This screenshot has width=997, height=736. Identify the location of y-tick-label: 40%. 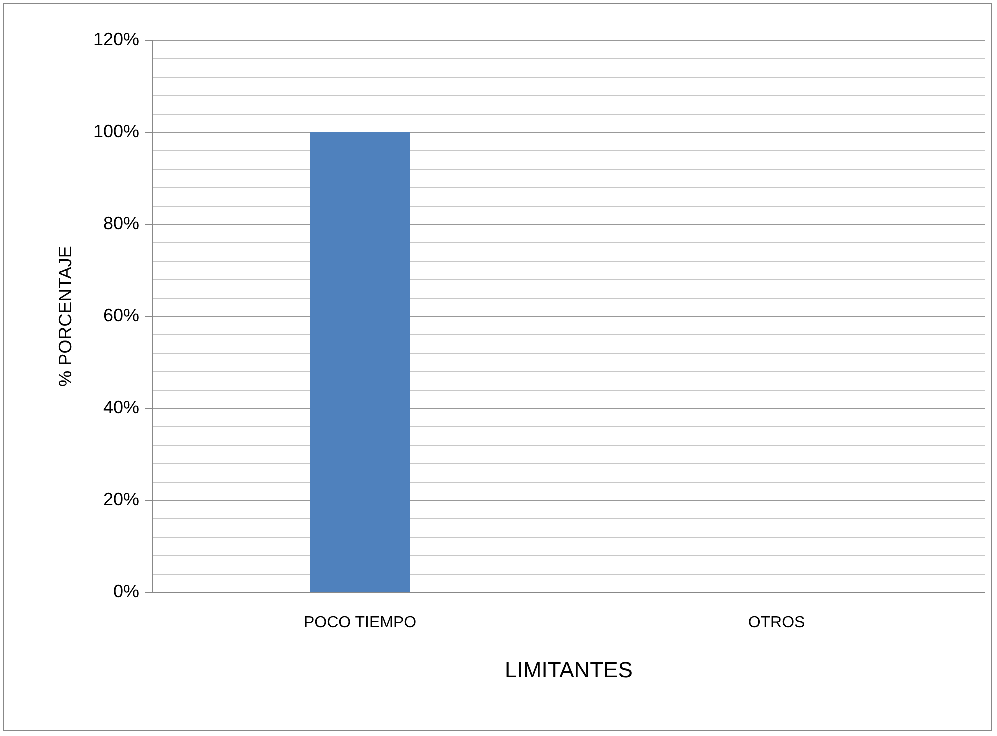
(121, 408).